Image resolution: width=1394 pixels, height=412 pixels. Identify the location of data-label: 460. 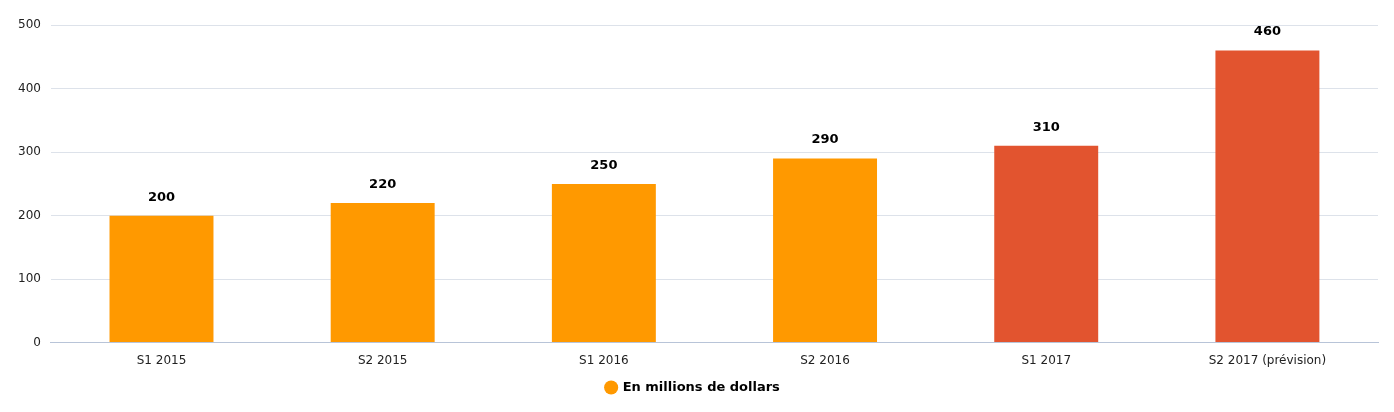
(1267, 31).